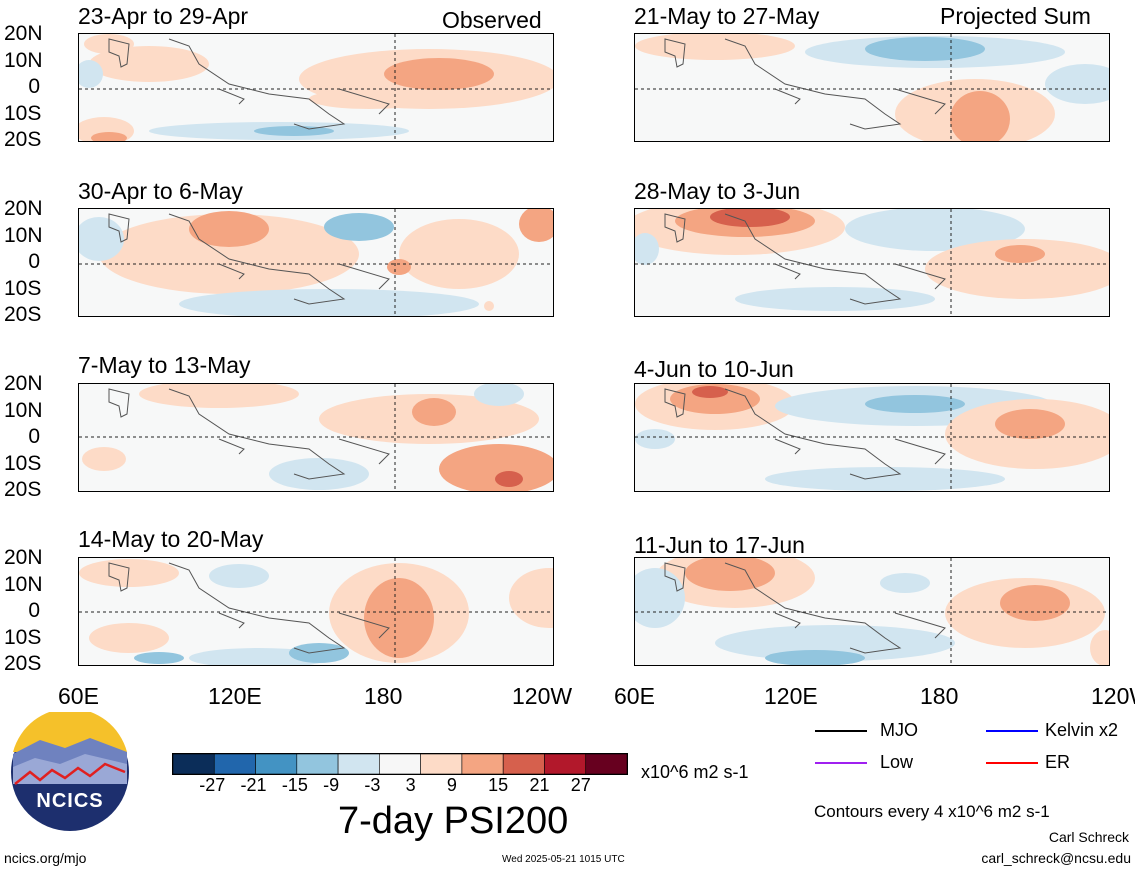 The width and height of the screenshot is (1135, 872). I want to click on colorbar-label: -9, so click(331, 785).